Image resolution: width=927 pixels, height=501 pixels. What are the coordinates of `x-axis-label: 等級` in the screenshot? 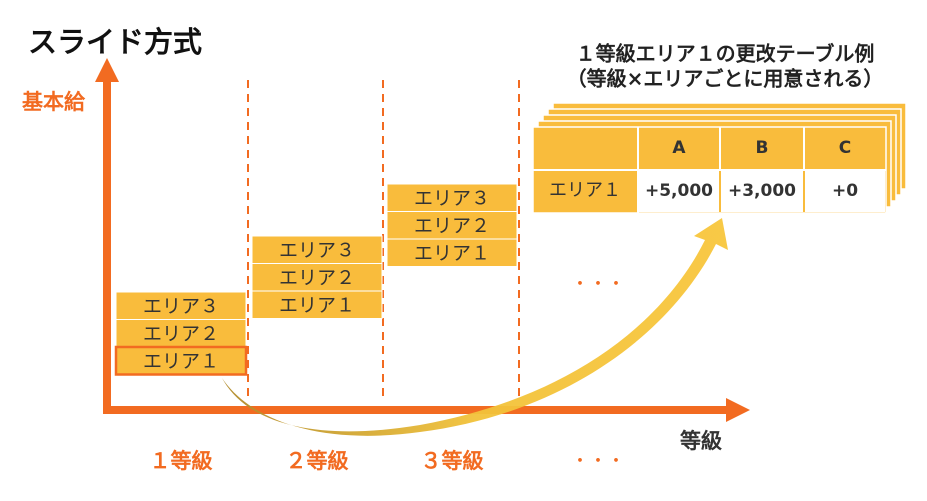 It's located at (701, 441).